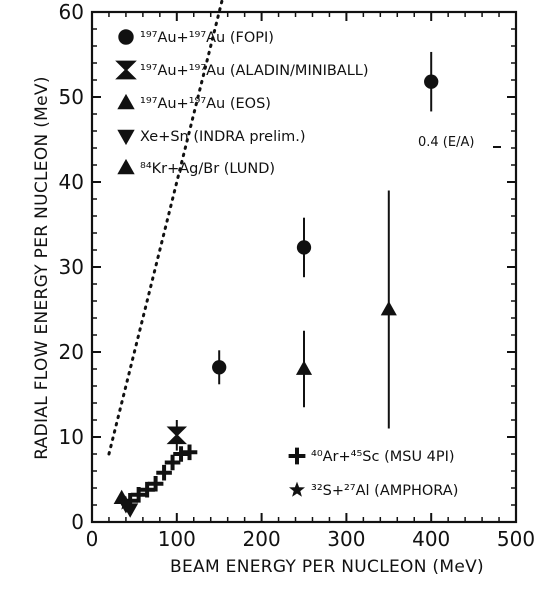 The height and width of the screenshot is (590, 552). What do you see at coordinates (297, 456) in the screenshot?
I see `legend-marker-plus` at bounding box center [297, 456].